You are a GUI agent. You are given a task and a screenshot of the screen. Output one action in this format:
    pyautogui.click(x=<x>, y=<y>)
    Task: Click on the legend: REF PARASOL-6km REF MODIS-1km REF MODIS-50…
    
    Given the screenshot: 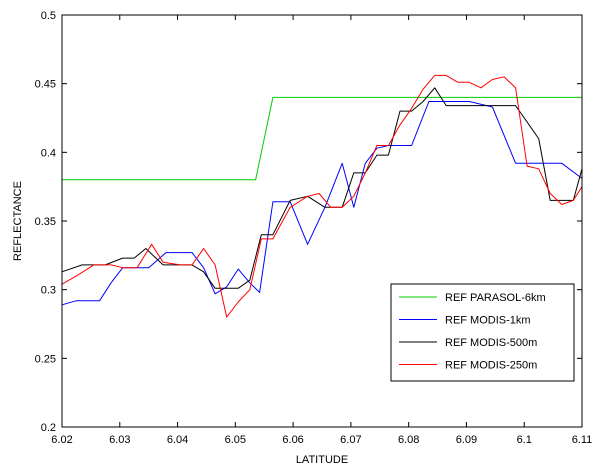 What is the action you would take?
    pyautogui.click(x=482, y=332)
    